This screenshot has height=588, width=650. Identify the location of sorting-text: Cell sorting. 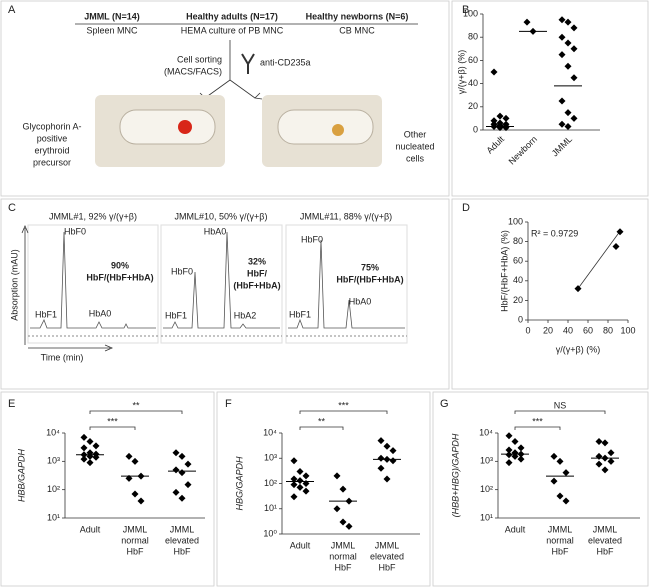
(199, 59).